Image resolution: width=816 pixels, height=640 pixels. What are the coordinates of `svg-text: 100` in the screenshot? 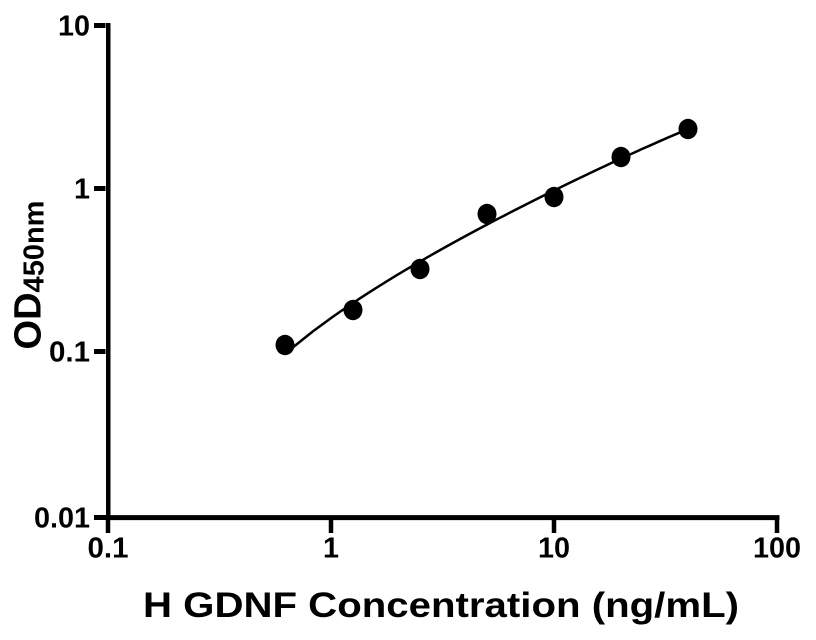 It's located at (777, 548).